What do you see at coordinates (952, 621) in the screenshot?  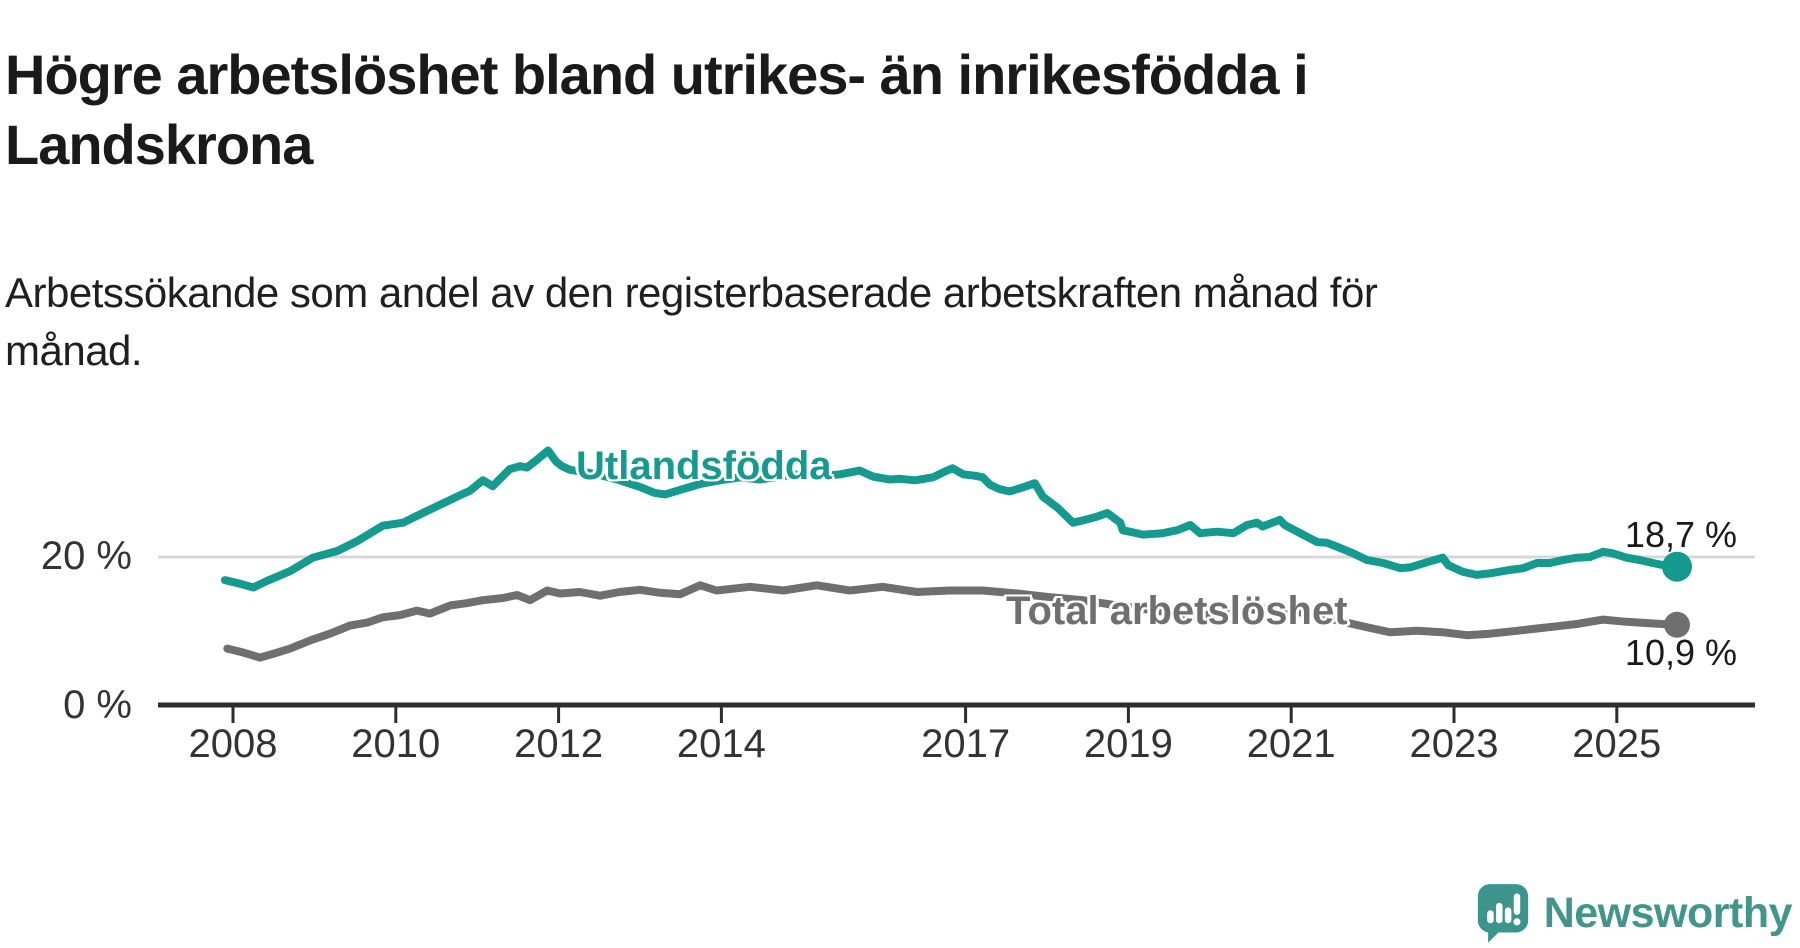 I see `data-line-total` at bounding box center [952, 621].